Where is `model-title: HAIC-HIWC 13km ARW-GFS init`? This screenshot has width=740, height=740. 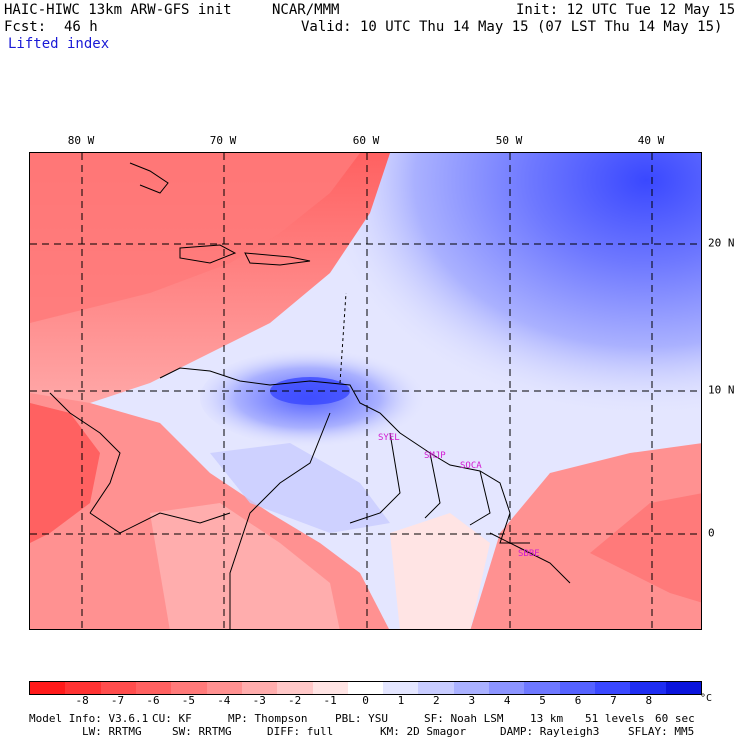 model-title: HAIC-HIWC 13km ARW-GFS init is located at coordinates (118, 10).